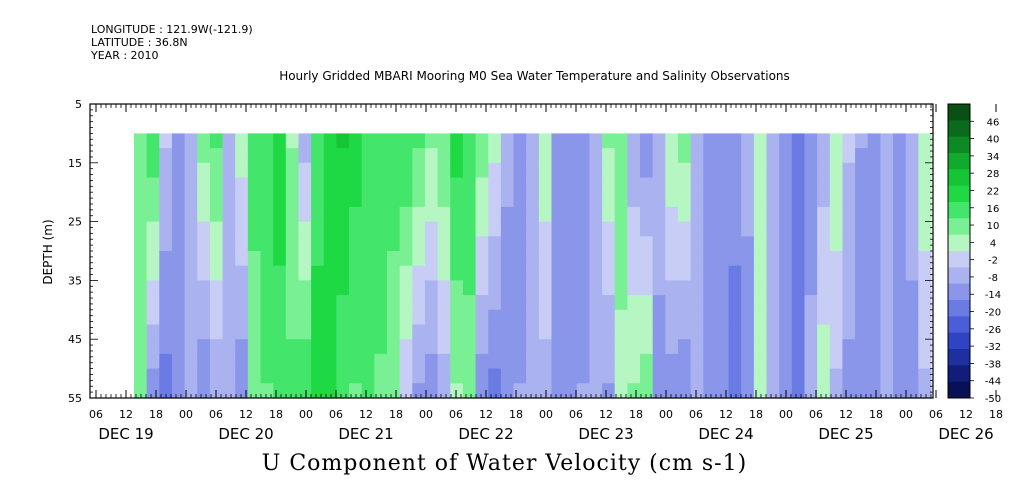  What do you see at coordinates (993, 209) in the screenshot?
I see `colorbar-label: 16` at bounding box center [993, 209].